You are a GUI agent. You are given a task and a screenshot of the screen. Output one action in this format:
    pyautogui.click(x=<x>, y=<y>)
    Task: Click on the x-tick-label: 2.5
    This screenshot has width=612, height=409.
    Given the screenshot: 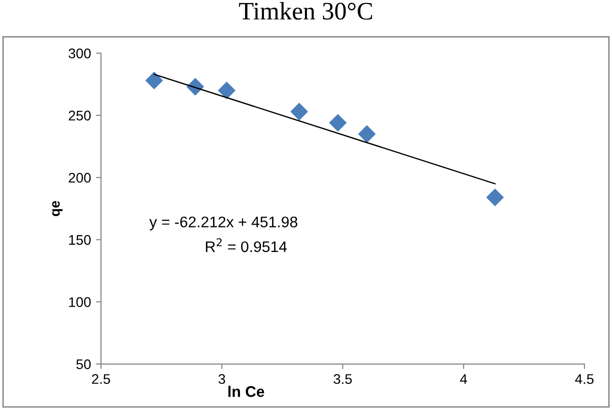 What is the action you would take?
    pyautogui.click(x=101, y=379)
    